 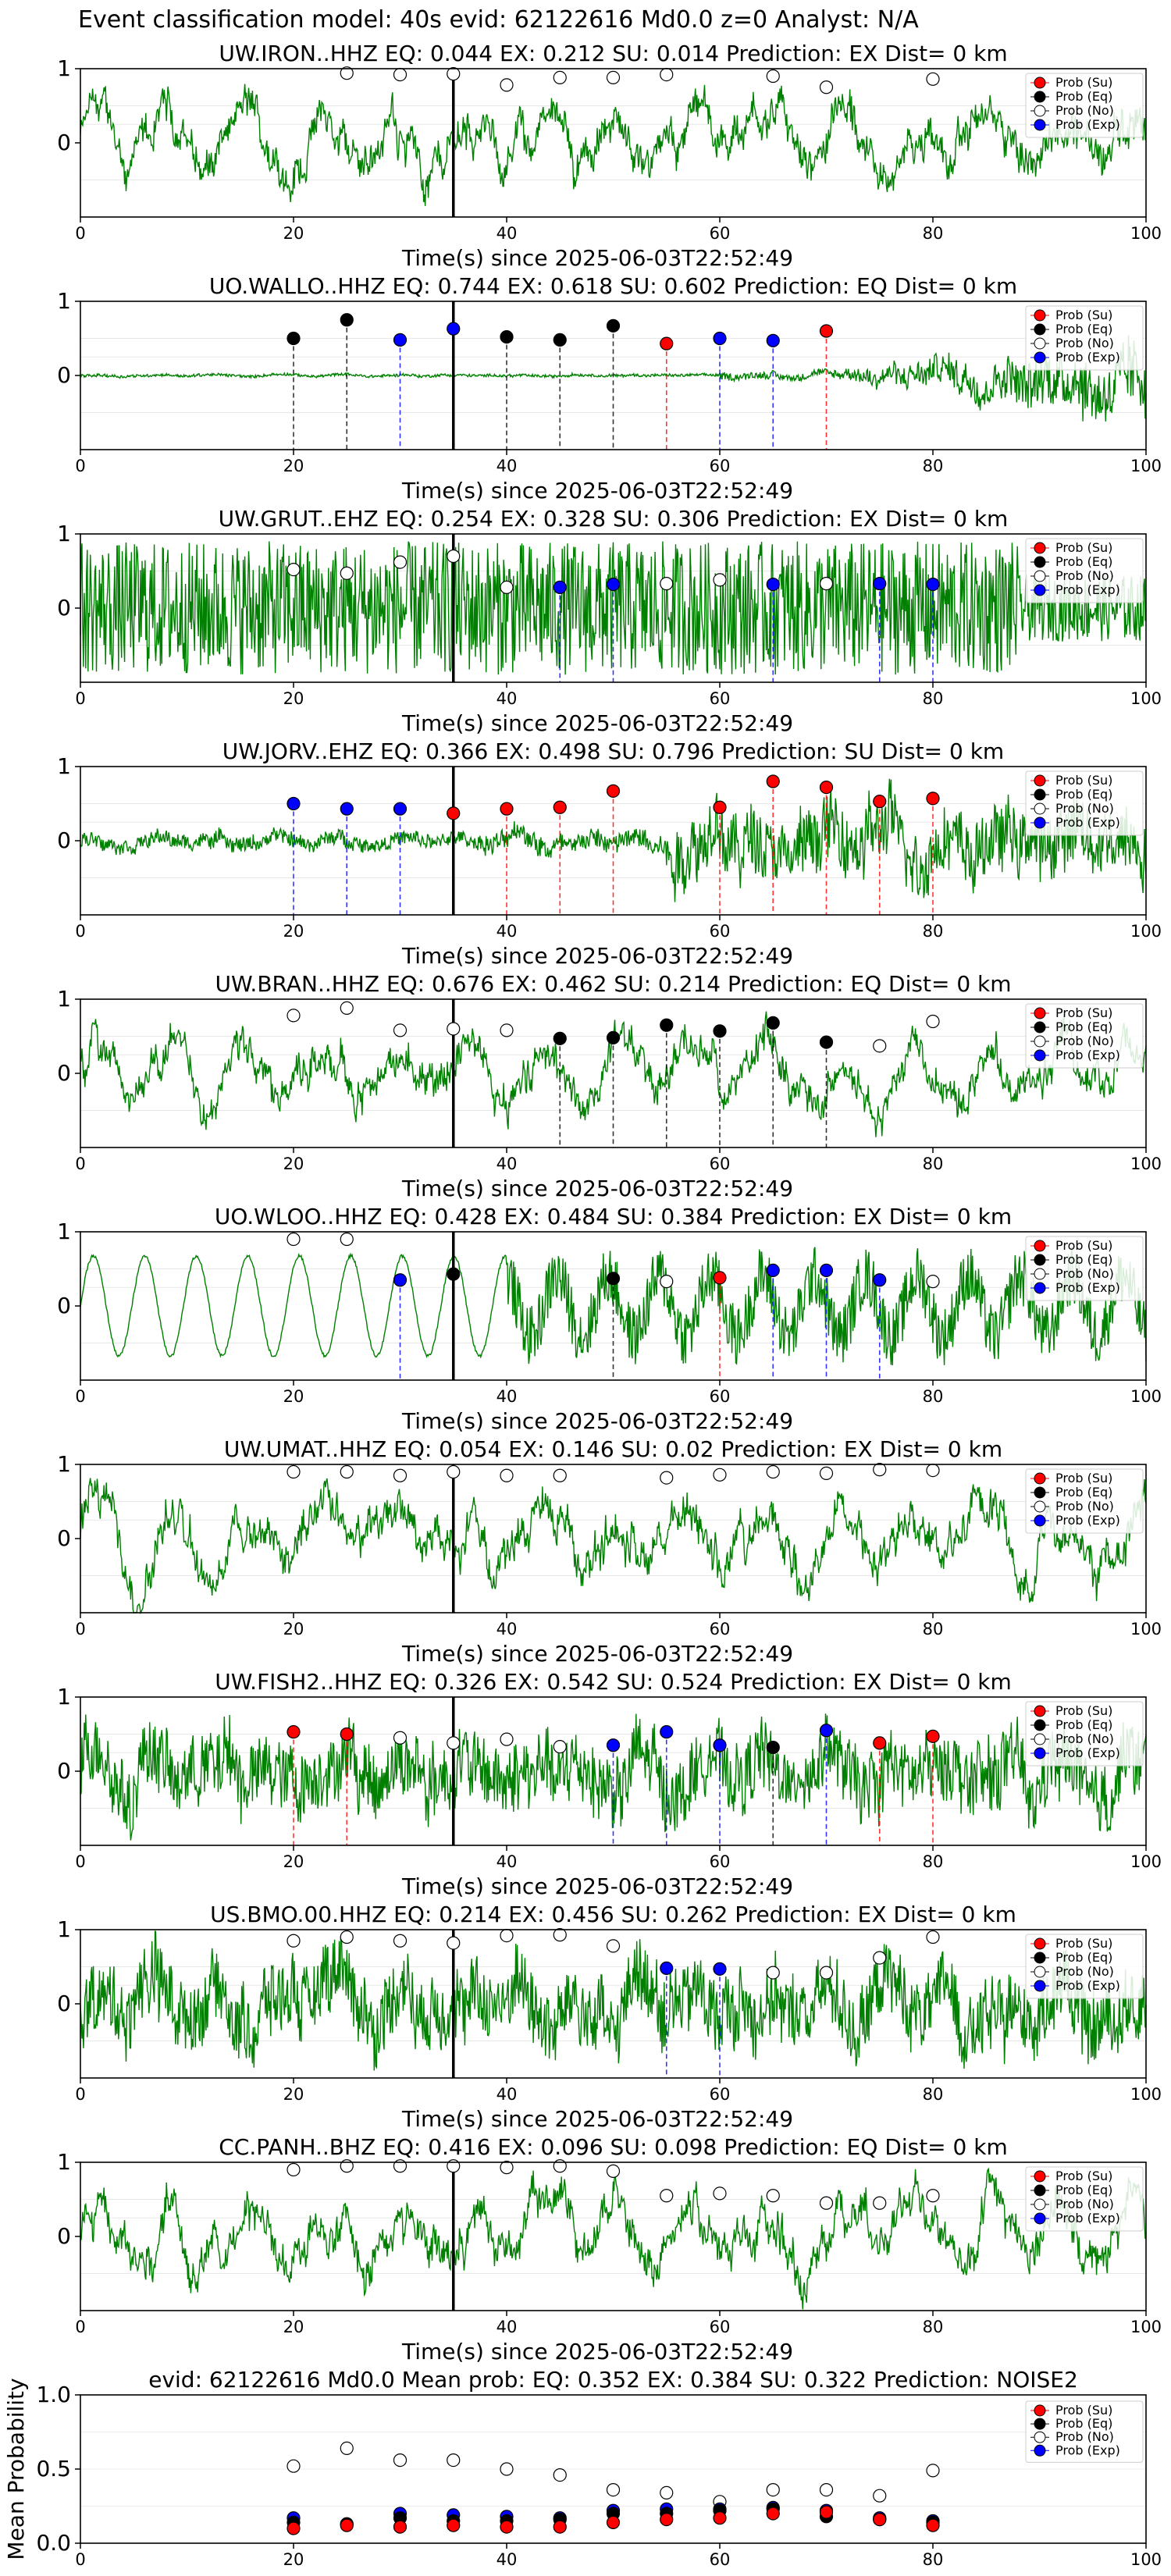 What do you see at coordinates (54, 2394) in the screenshot?
I see `y-tick-label: 1.0` at bounding box center [54, 2394].